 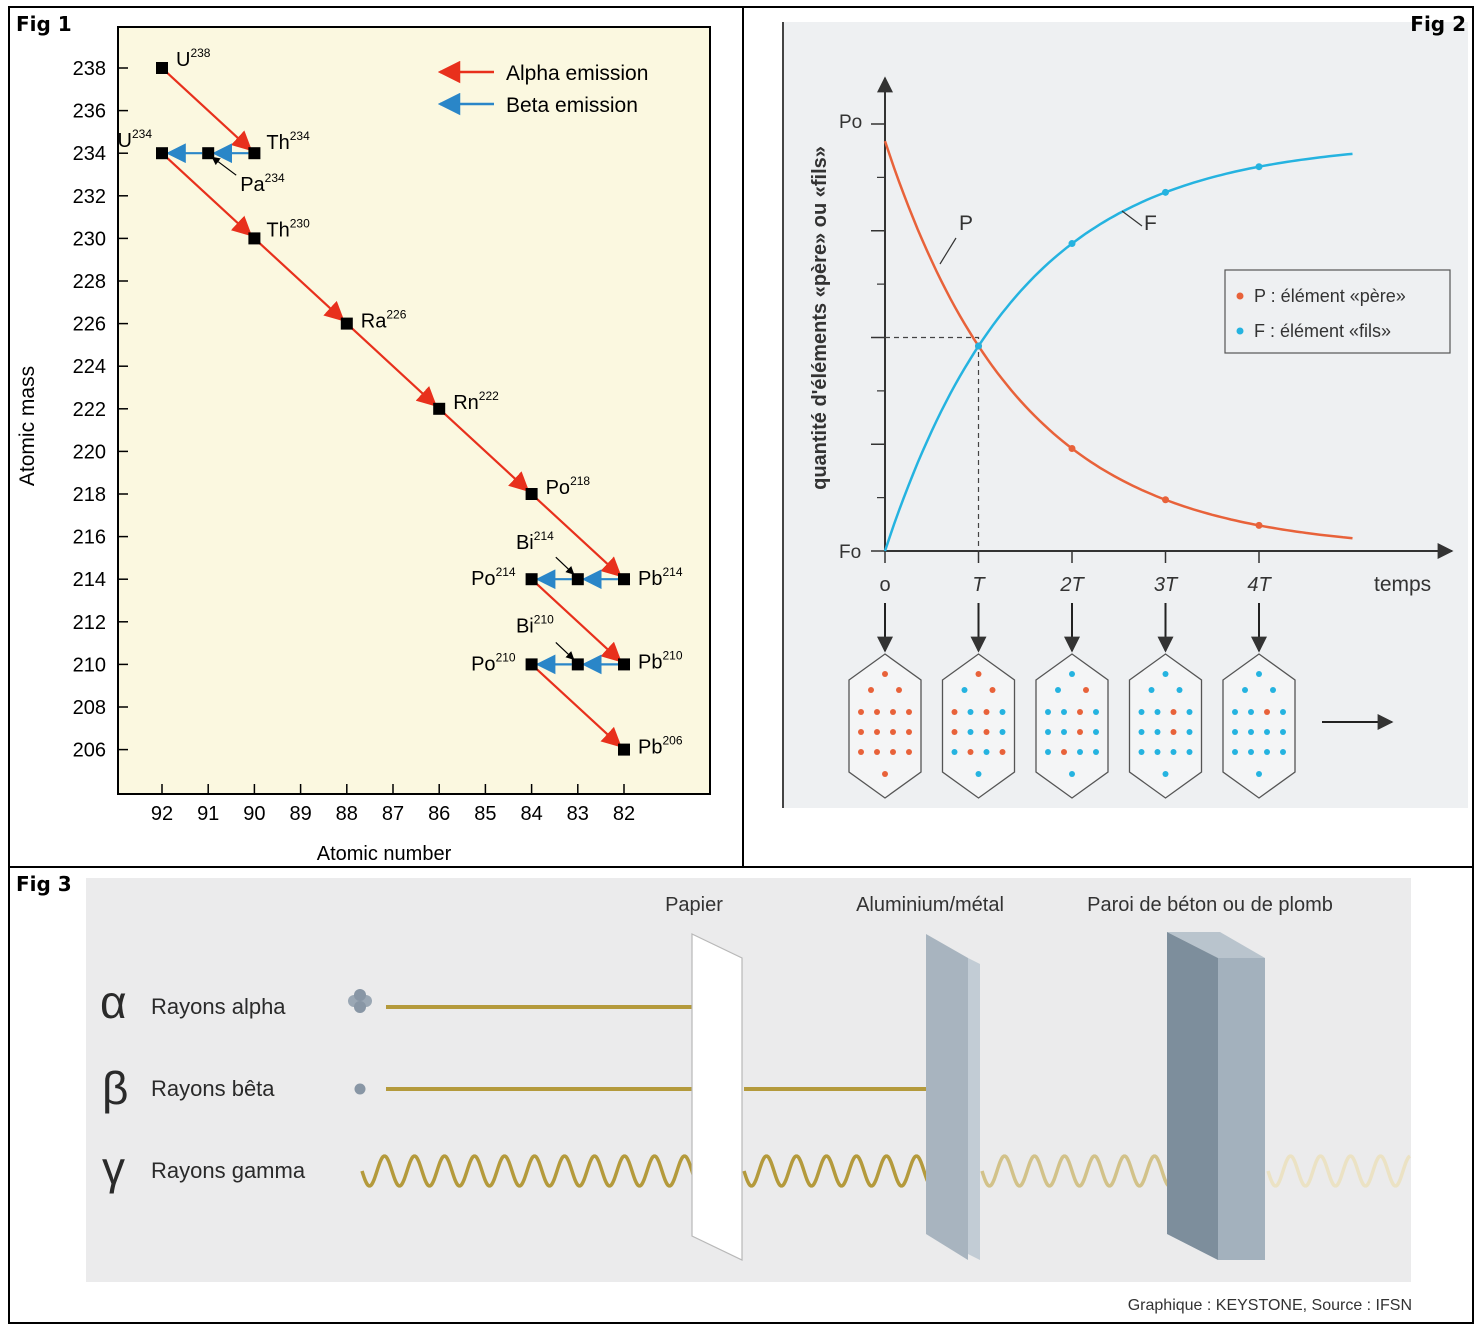 I want to click on barrier-wall-title: Paroi de béton ou de plomb, so click(x=1210, y=905).